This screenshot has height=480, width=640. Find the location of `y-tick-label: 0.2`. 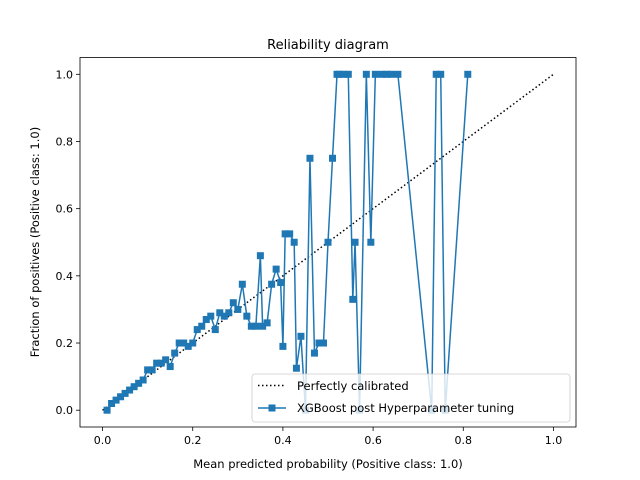

y-tick-label: 0.2 is located at coordinates (65, 343).